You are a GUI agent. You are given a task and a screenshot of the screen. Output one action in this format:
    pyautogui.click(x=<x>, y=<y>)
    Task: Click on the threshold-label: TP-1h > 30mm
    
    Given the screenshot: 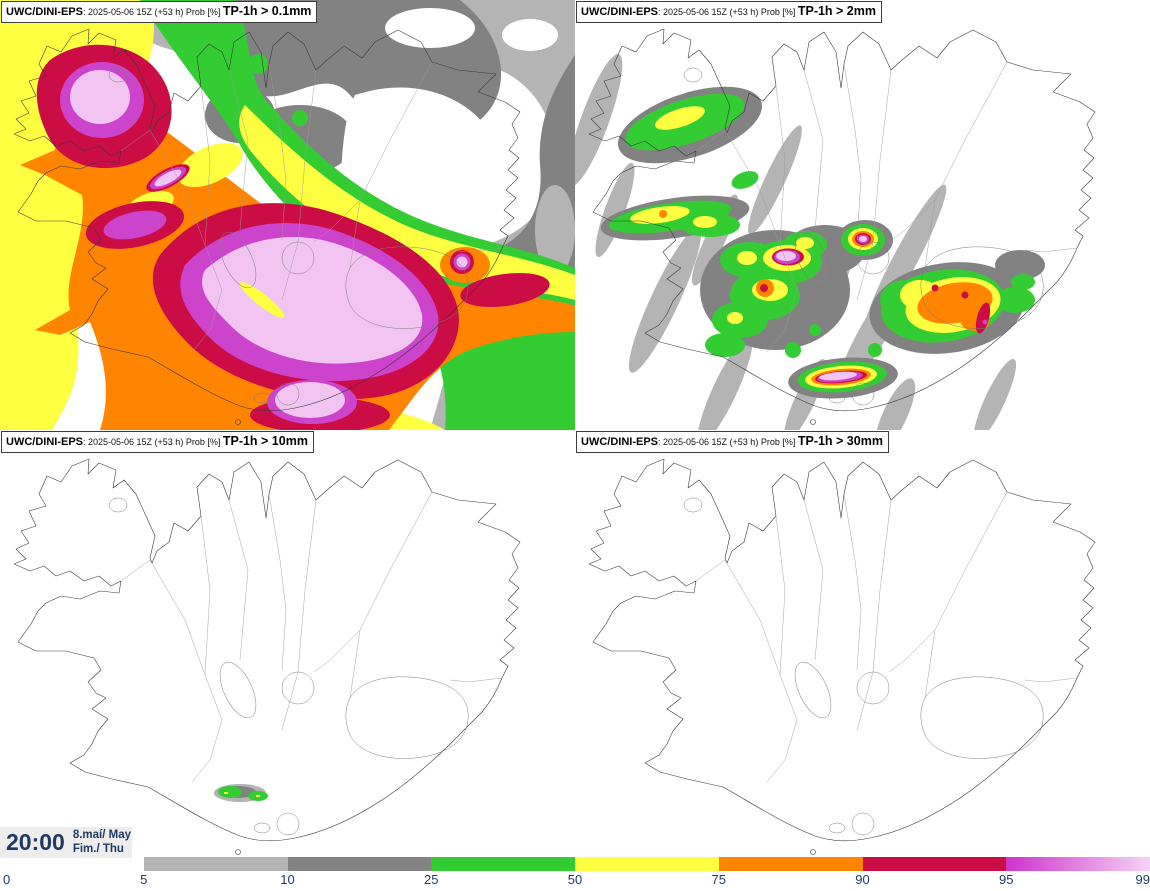 What is the action you would take?
    pyautogui.click(x=840, y=441)
    